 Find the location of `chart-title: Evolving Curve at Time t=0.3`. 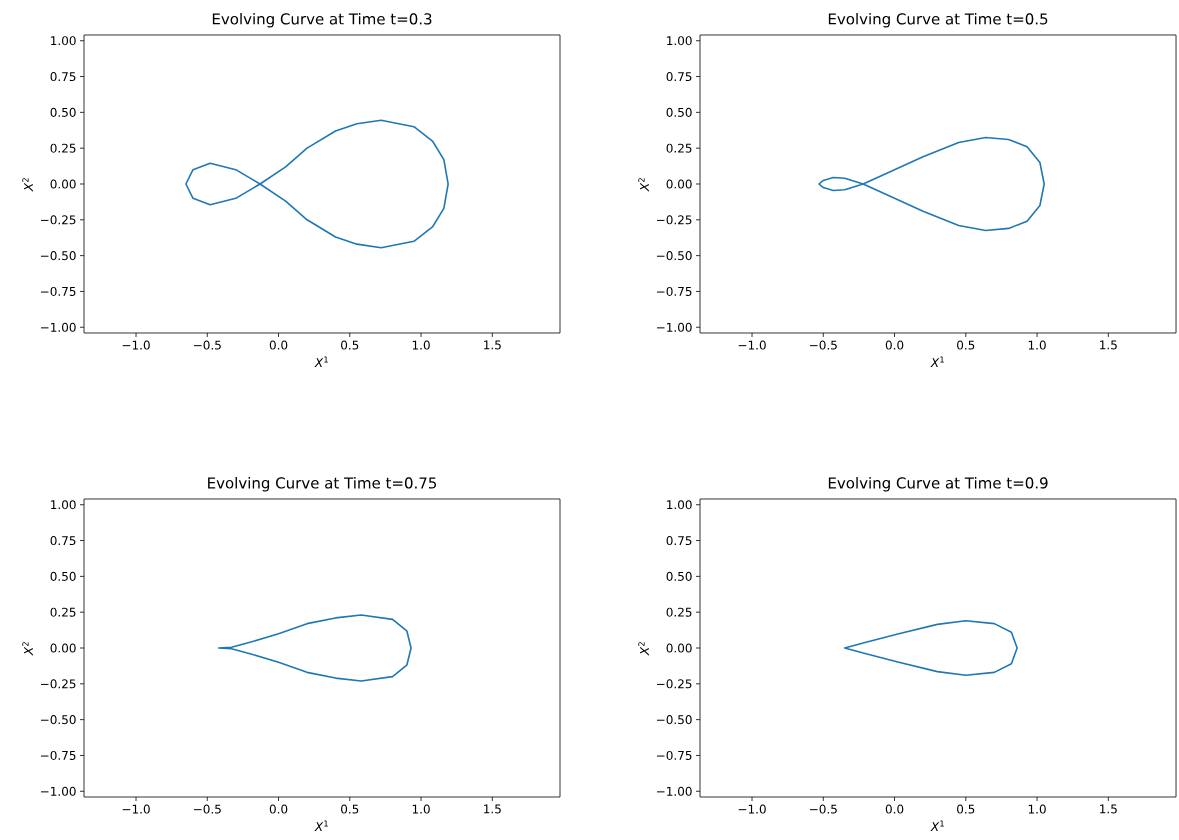

chart-title: Evolving Curve at Time t=0.3 is located at coordinates (322, 20).